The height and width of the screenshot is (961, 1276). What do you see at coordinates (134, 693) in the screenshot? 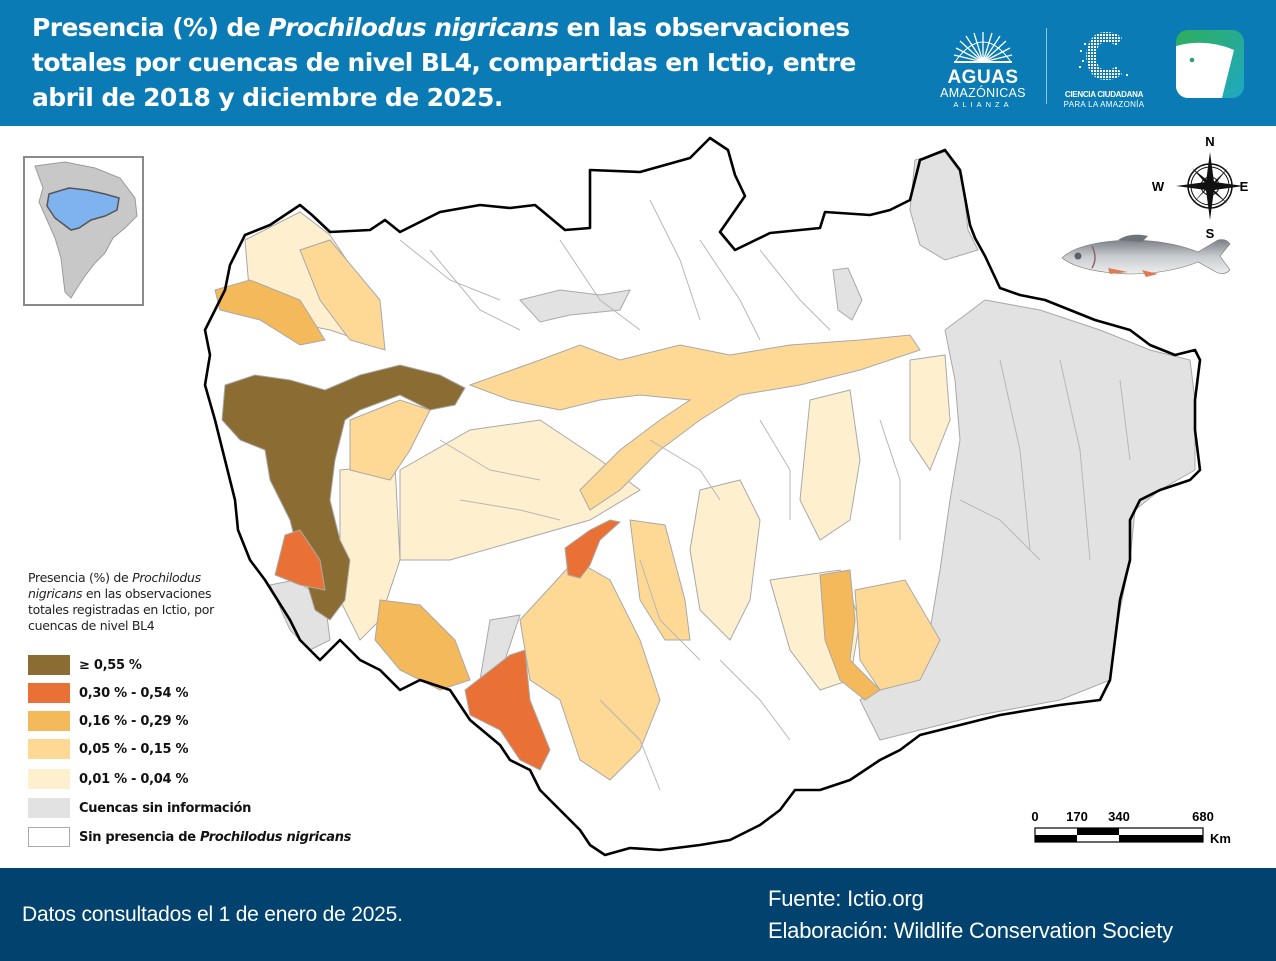
I see `legend-label: 0,30 % - 0,54 %` at bounding box center [134, 693].